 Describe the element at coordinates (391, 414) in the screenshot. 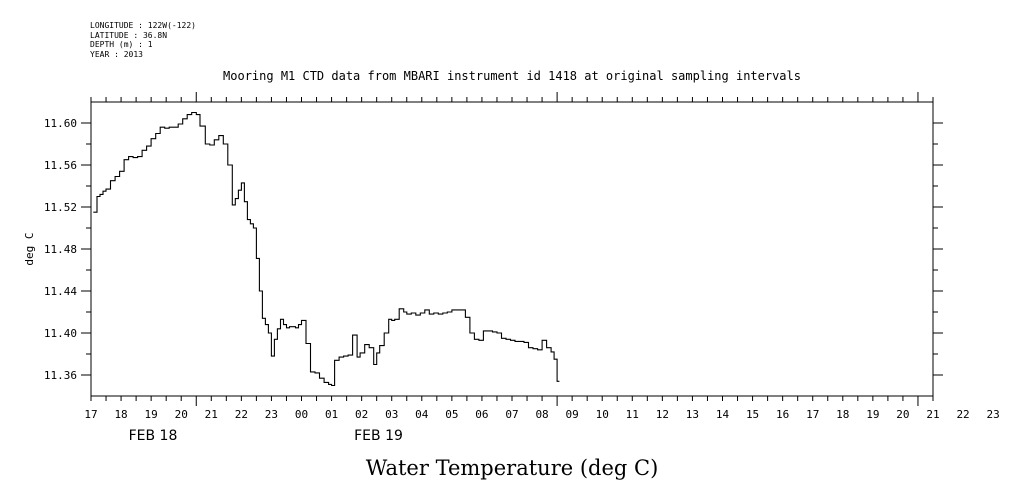

I see `x-tick-label: 03` at that location.